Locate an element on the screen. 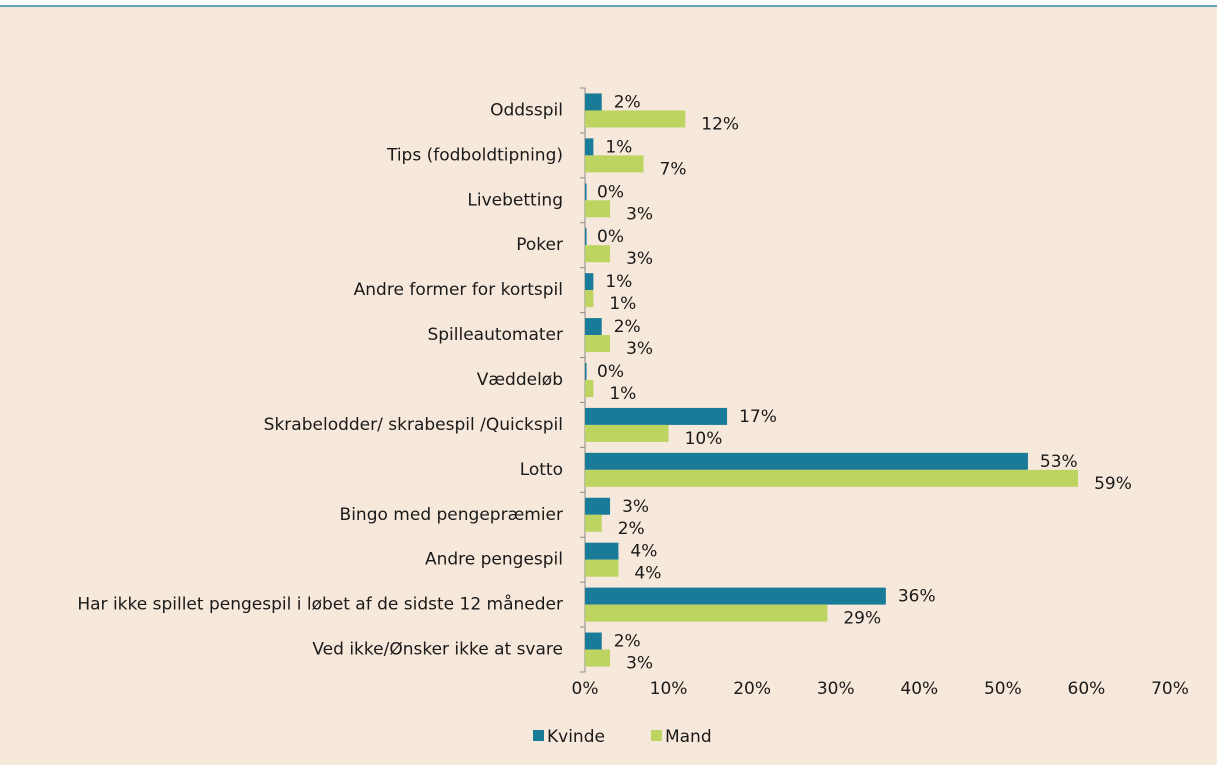 The width and height of the screenshot is (1217, 769). legend-label: Mand is located at coordinates (688, 737).